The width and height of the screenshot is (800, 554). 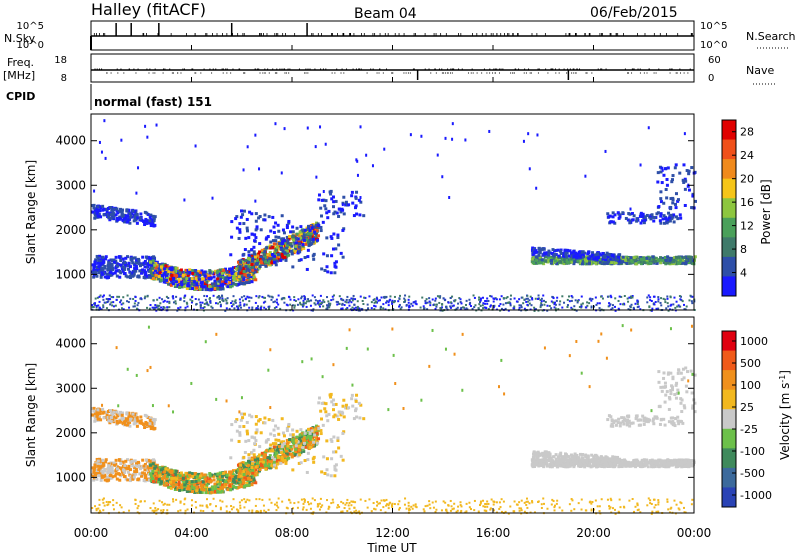 I want to click on date-label: 06/Feb/2015, so click(x=634, y=13).